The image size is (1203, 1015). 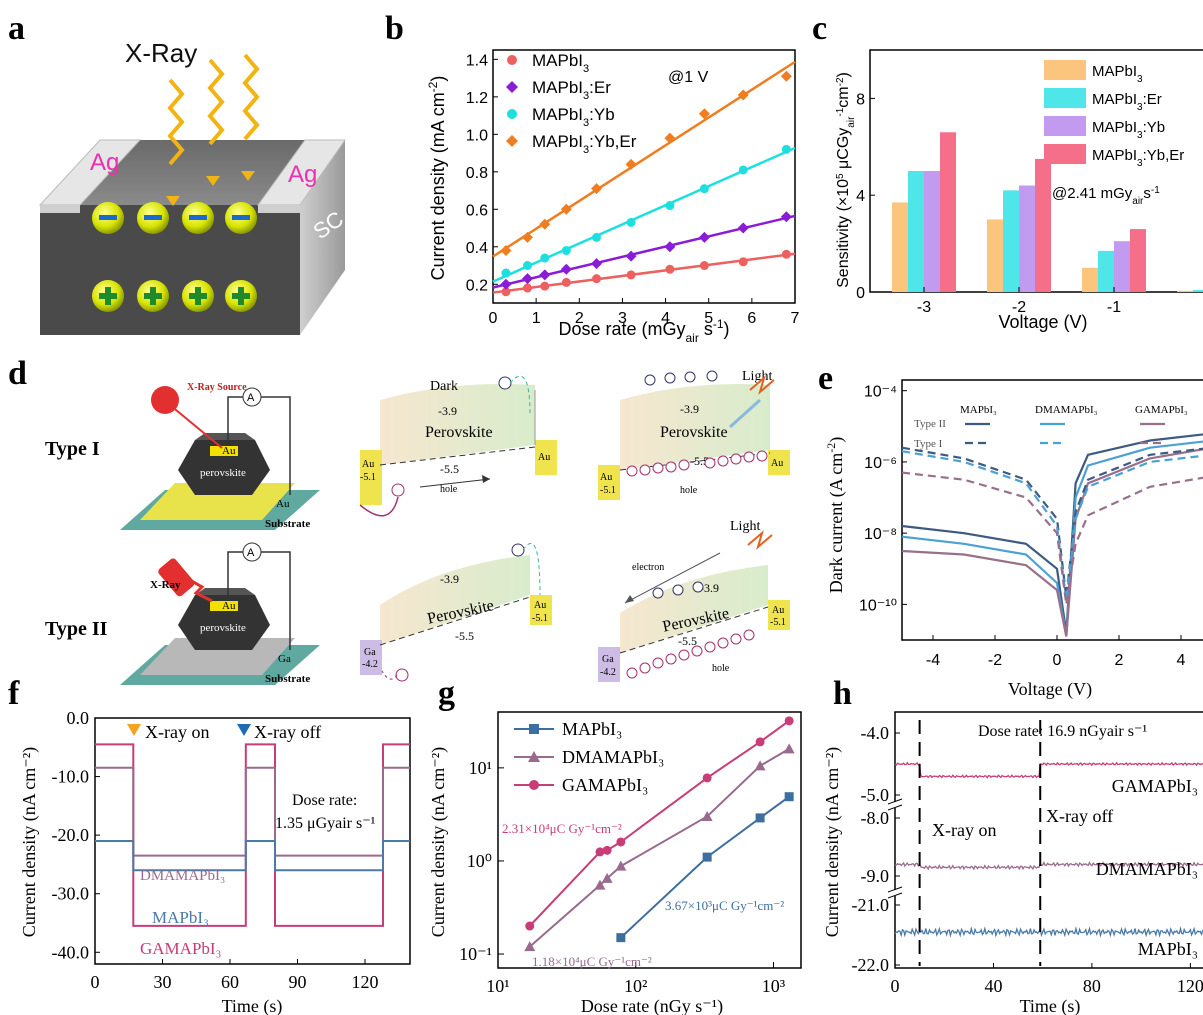 What do you see at coordinates (180, 917) in the screenshot?
I see `chart-f-label-ma: MAPbI₃` at bounding box center [180, 917].